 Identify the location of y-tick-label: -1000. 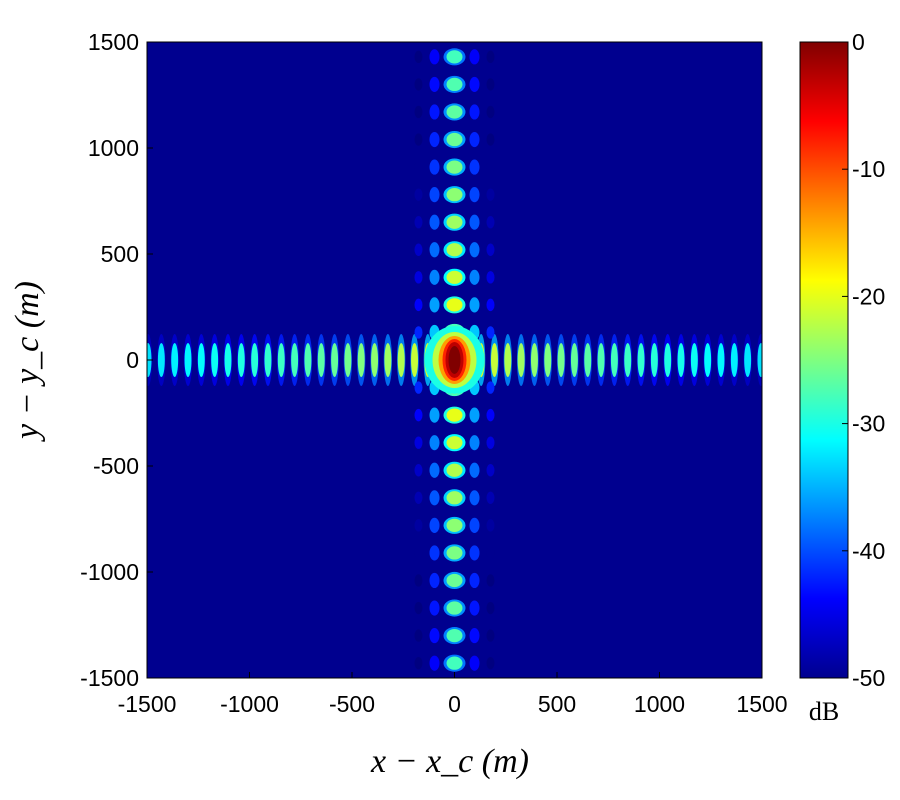
(109, 572).